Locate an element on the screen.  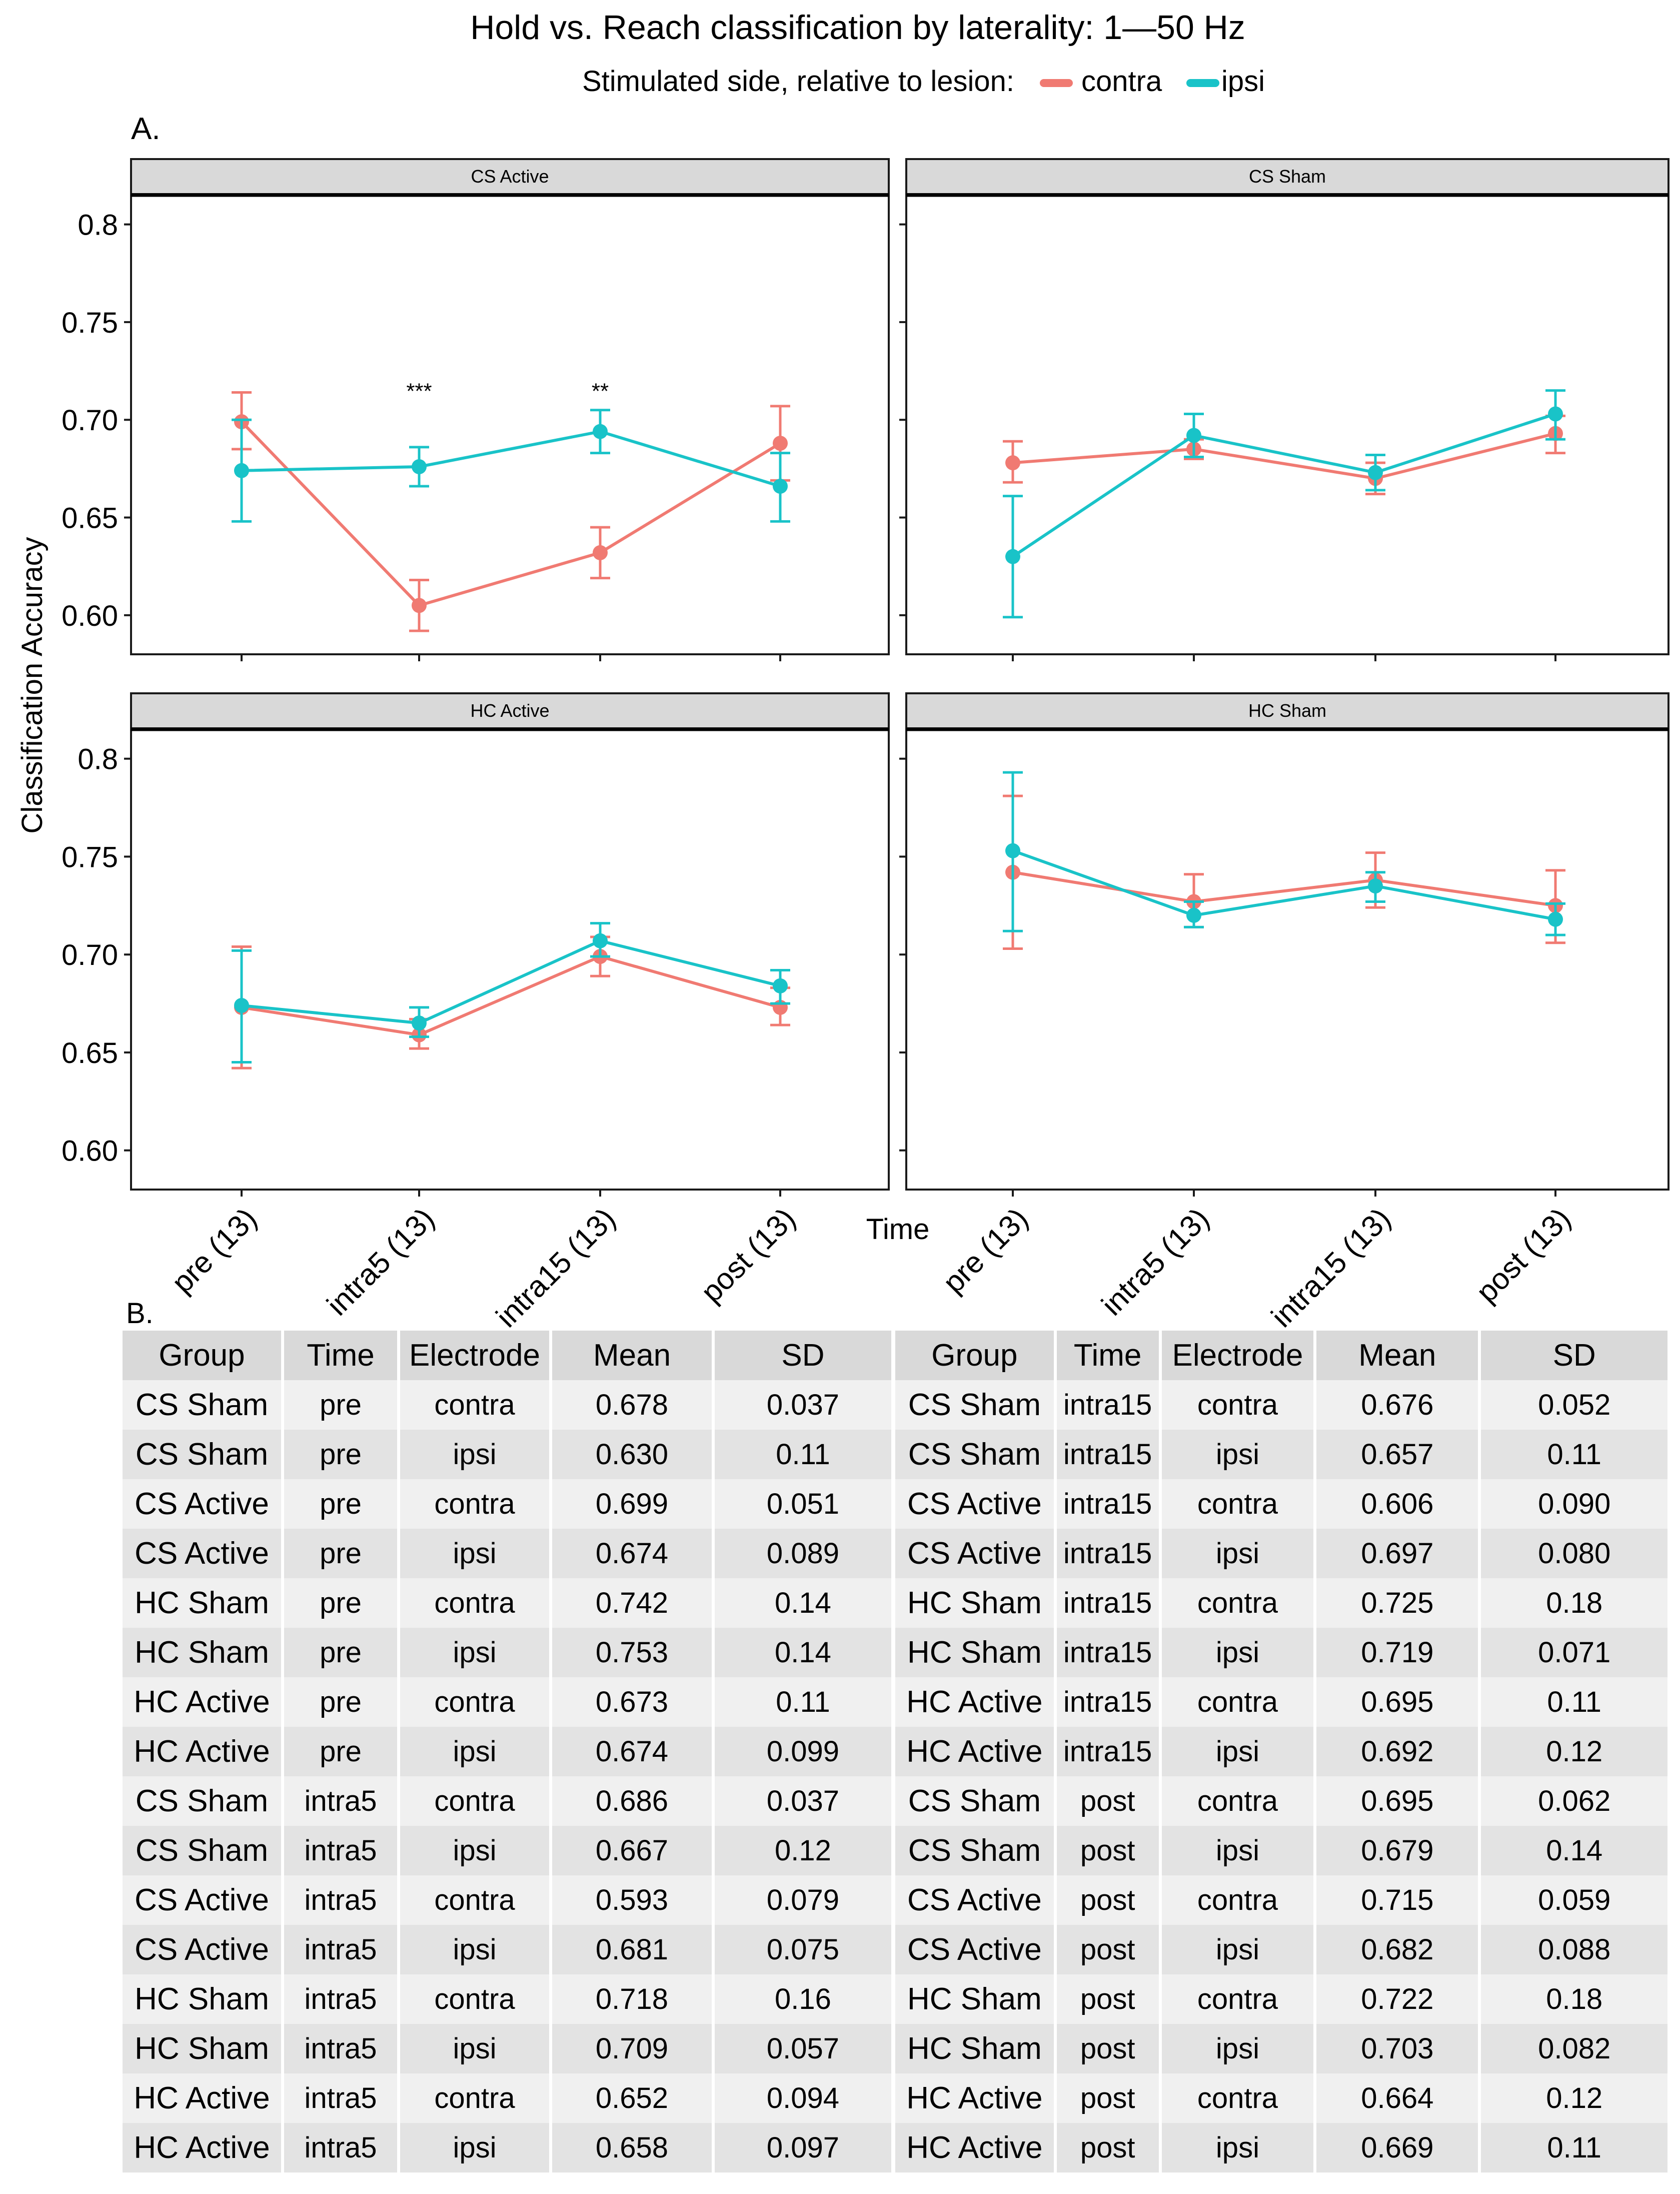
cell-mean: 0.630 is located at coordinates (633, 1455).